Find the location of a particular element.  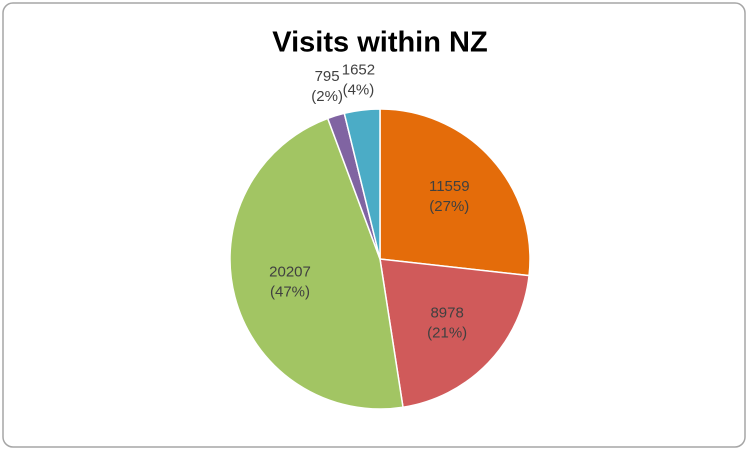

data-label: (47%) is located at coordinates (290, 291).